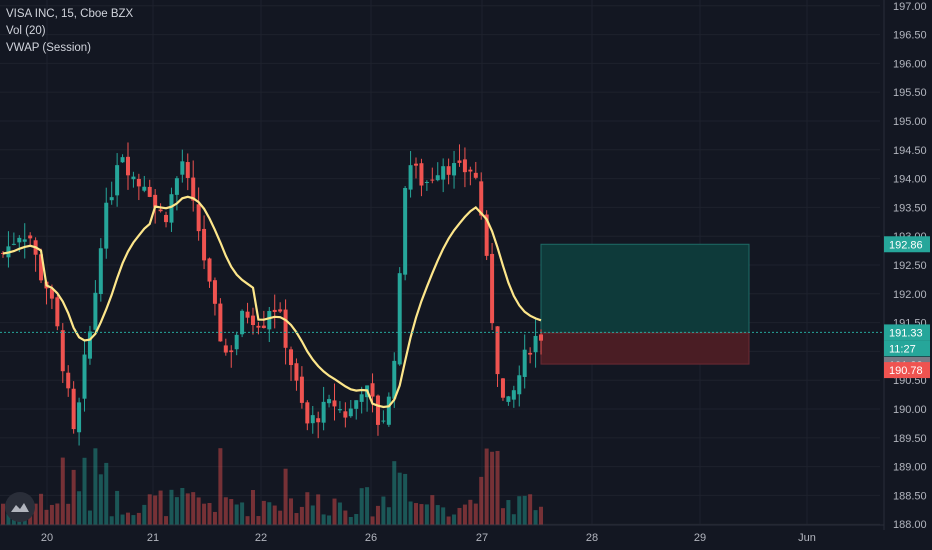  I want to click on time-tick-label: 22, so click(261, 538).